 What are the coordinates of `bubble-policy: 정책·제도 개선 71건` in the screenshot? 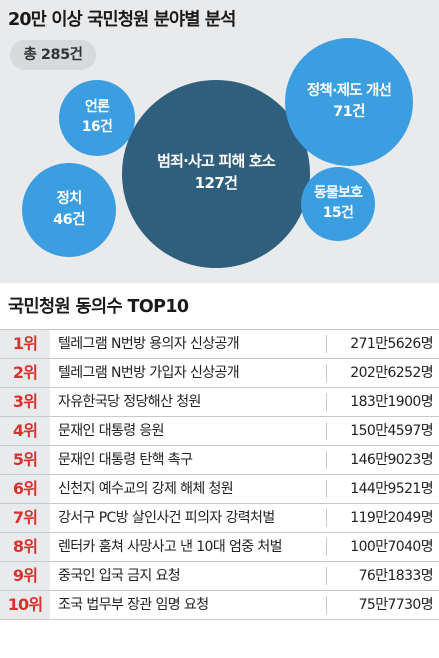 It's located at (349, 102).